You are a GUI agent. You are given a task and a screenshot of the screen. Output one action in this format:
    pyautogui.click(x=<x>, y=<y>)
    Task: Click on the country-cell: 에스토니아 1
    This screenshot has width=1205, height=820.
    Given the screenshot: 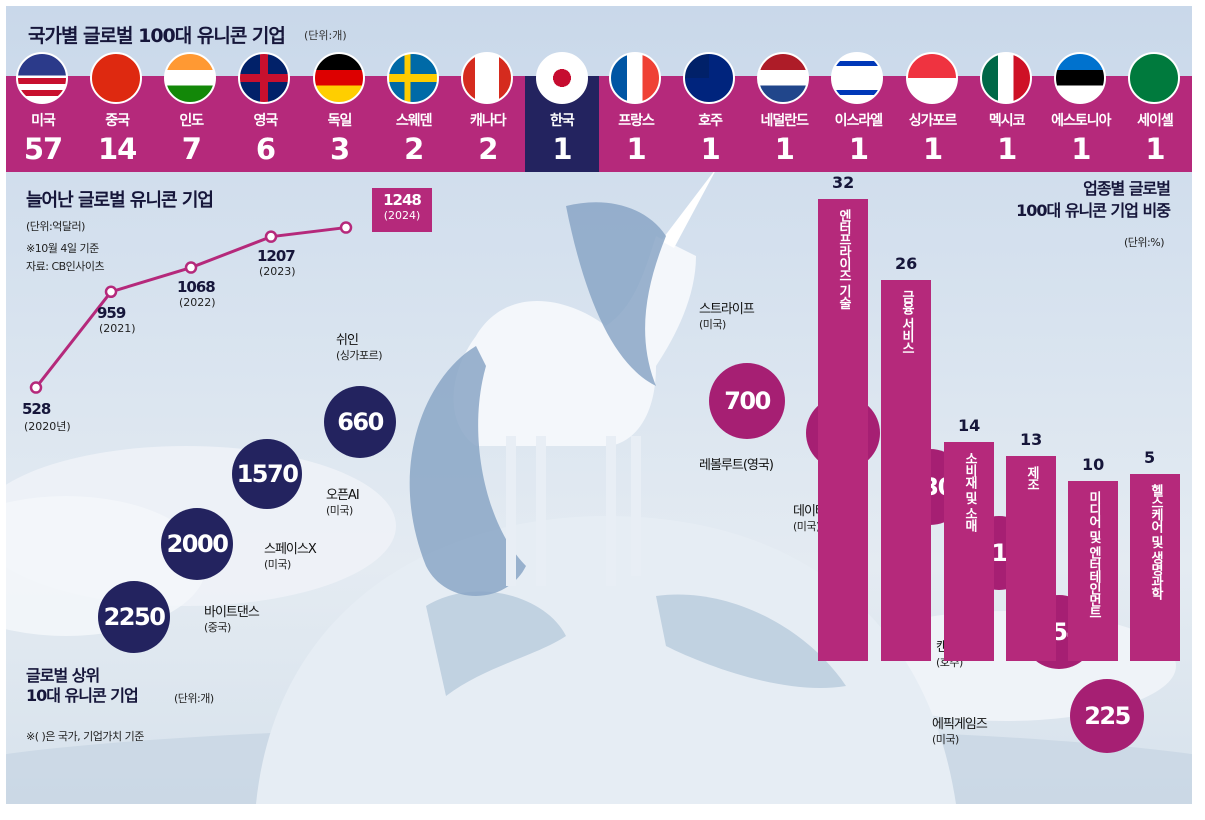 What is the action you would take?
    pyautogui.click(x=1081, y=112)
    